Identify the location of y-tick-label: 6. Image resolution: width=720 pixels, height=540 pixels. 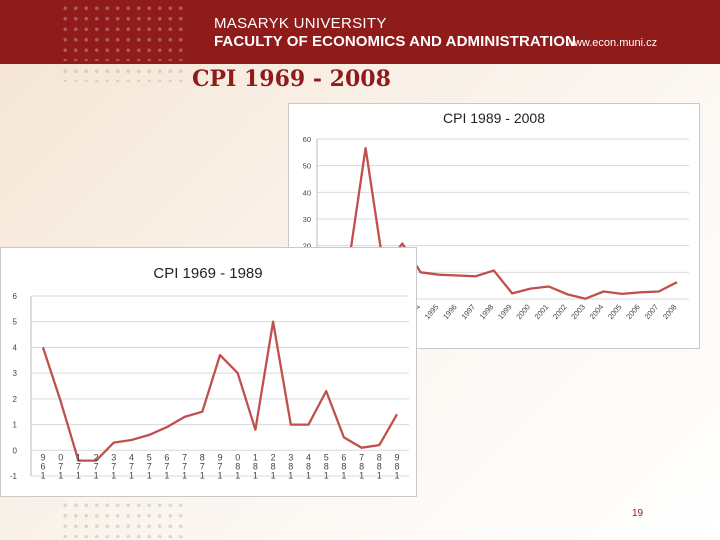
(15, 296).